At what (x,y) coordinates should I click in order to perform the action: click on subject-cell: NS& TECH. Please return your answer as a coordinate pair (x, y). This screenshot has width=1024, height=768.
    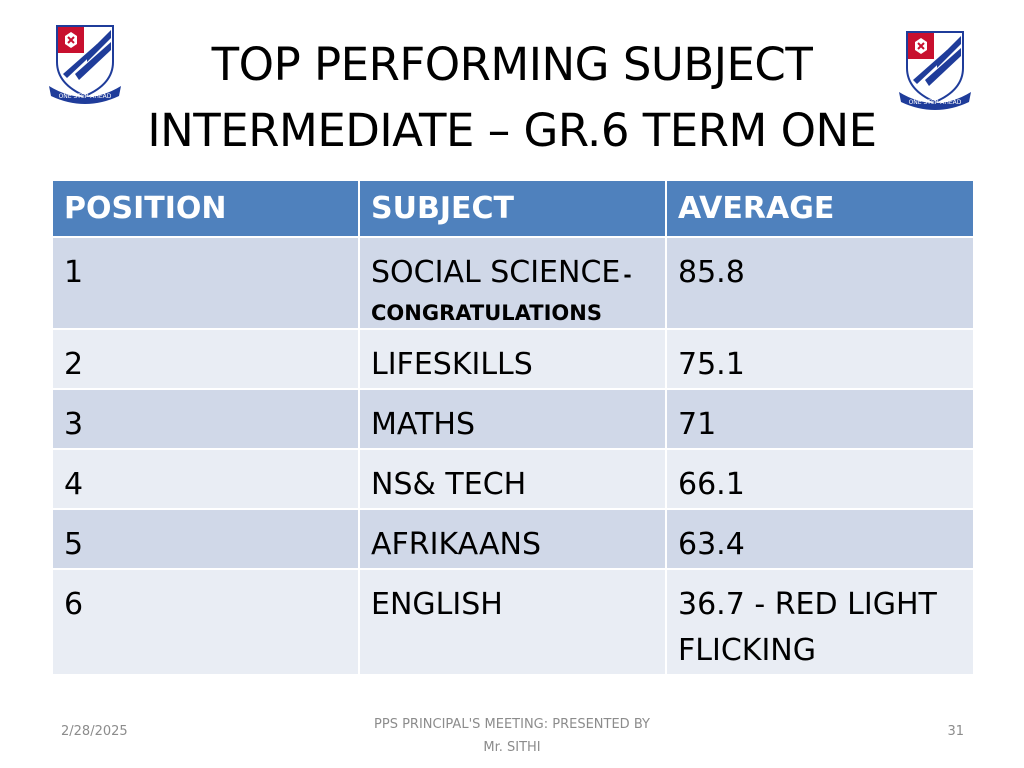
    Looking at the image, I should click on (512, 479).